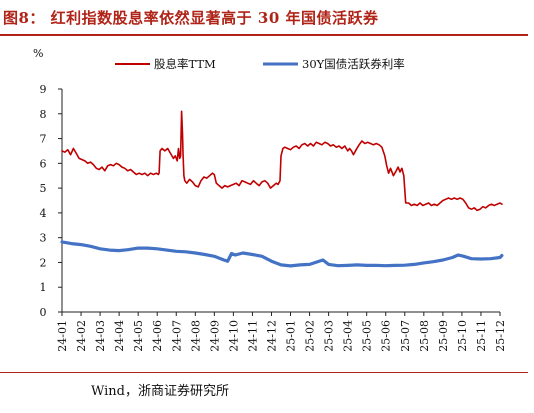 The height and width of the screenshot is (413, 534). Describe the element at coordinates (443, 336) in the screenshot. I see `x-tick-label: 25-09` at that location.